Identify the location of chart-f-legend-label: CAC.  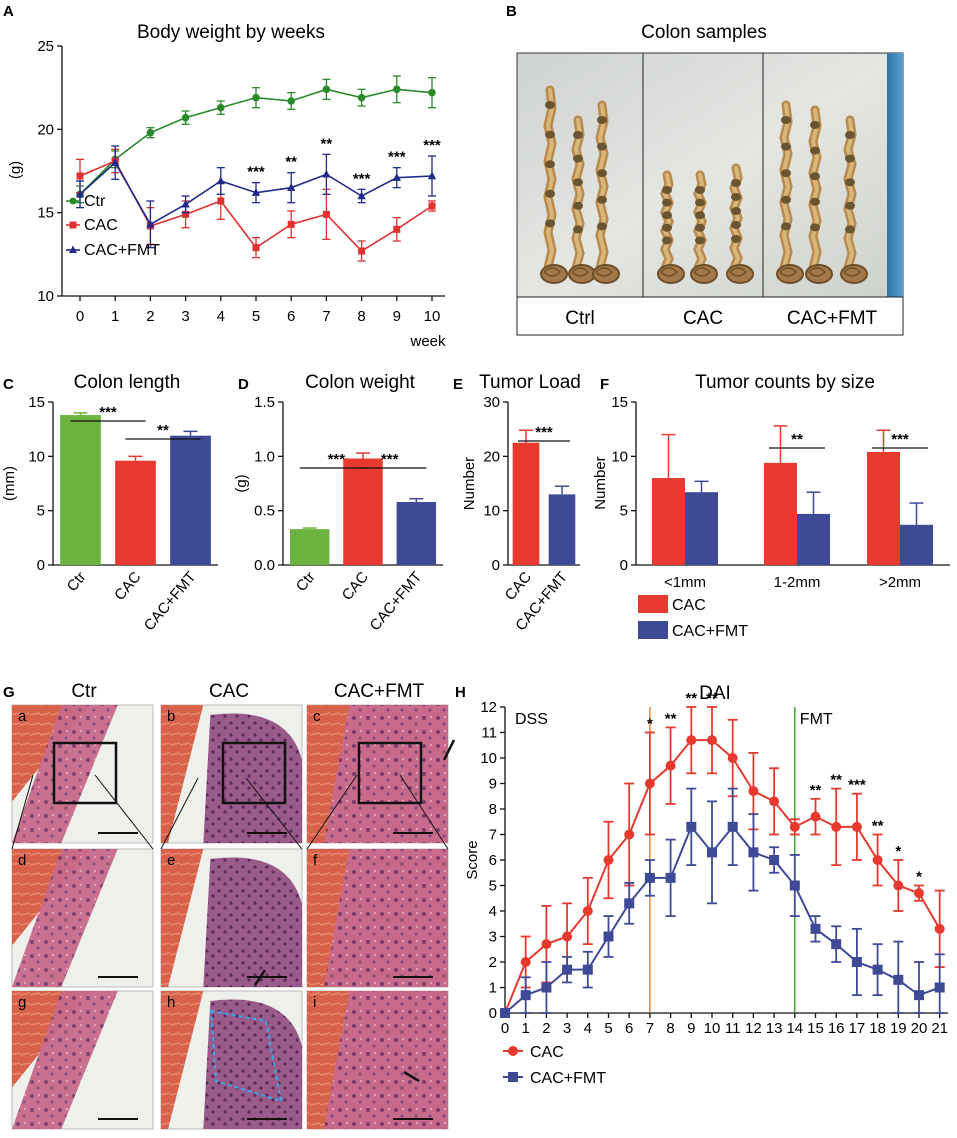
(689, 605).